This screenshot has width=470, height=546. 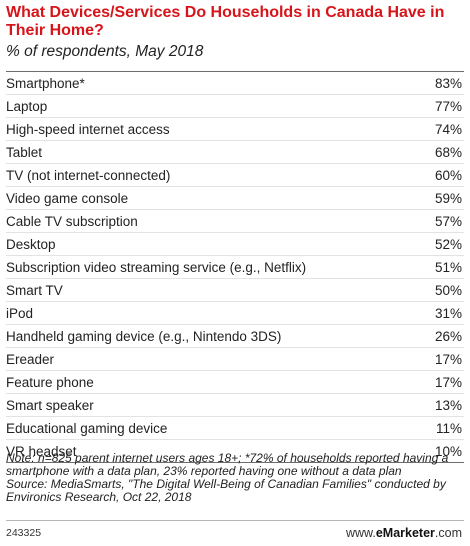 I want to click on table-row: Educational gaming device 11%, so click(x=235, y=428).